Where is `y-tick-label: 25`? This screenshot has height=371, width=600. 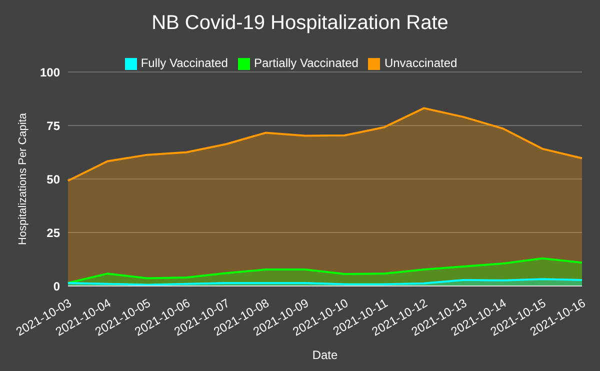
y-tick-label: 25 is located at coordinates (53, 233).